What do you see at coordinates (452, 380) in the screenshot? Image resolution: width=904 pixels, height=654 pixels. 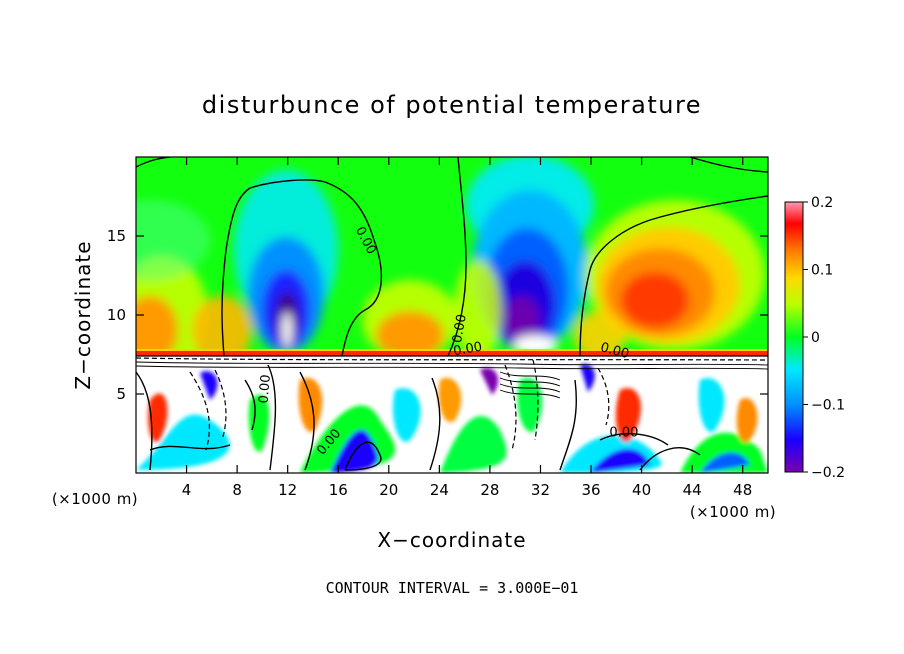 I see `interface-ripples` at bounding box center [452, 380].